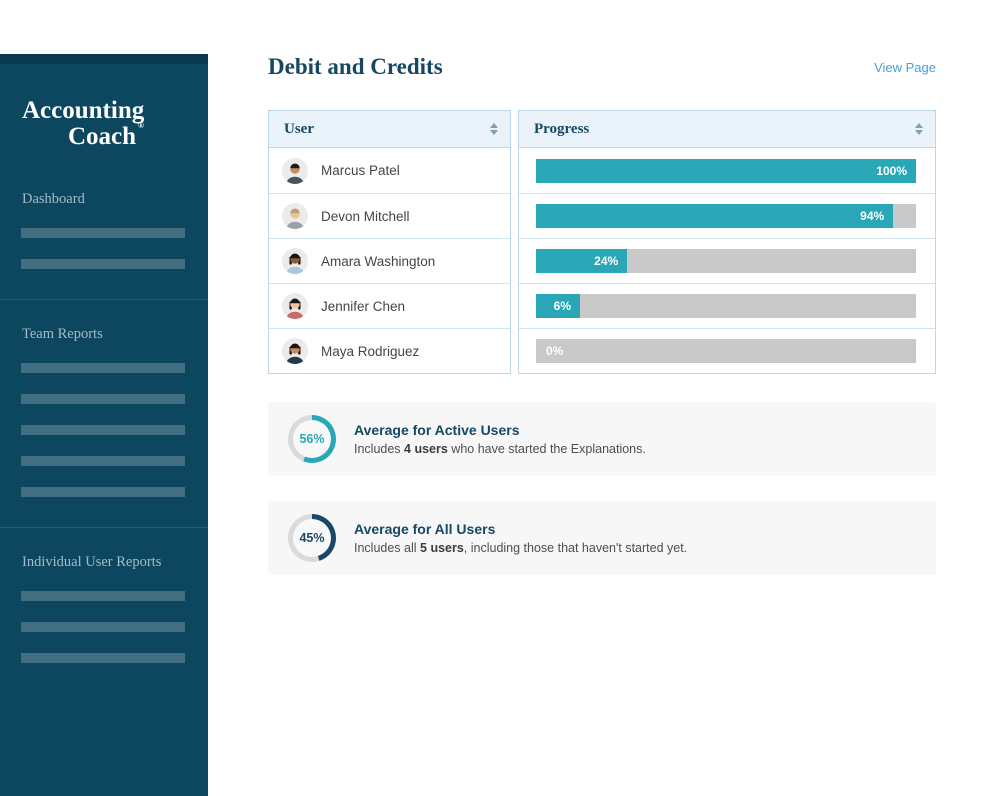 Image resolution: width=1000 pixels, height=796 pixels. Describe the element at coordinates (370, 351) in the screenshot. I see `user-name: Maya Rodriguez` at that location.